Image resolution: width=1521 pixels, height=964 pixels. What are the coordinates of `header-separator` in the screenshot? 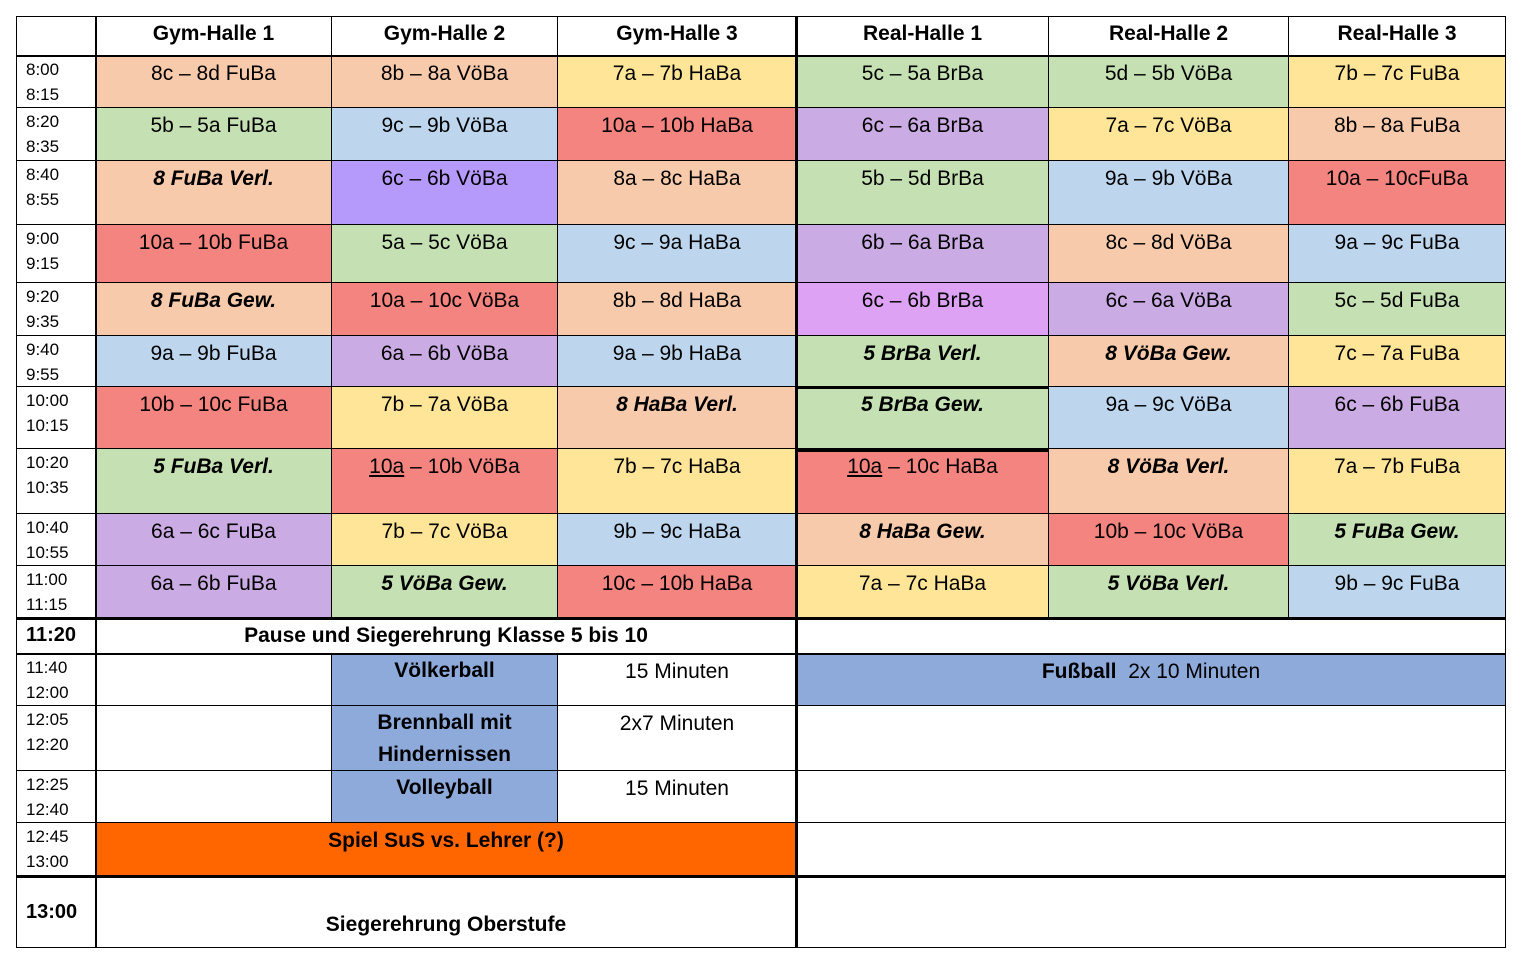 It's located at (761, 56).